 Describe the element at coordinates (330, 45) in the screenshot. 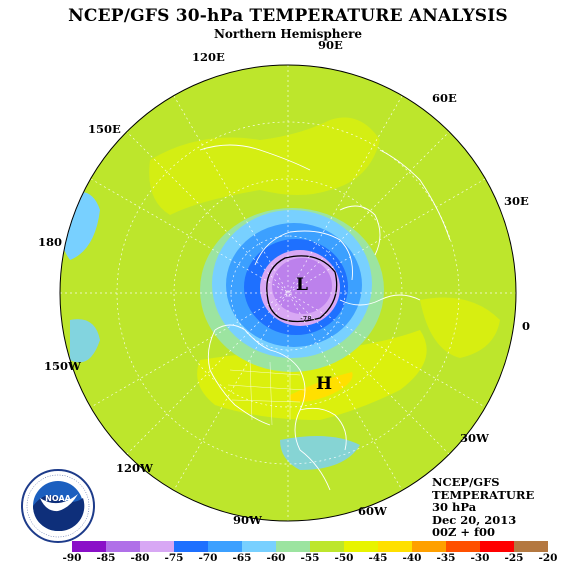

I see `lon-label-90e: 90E` at that location.